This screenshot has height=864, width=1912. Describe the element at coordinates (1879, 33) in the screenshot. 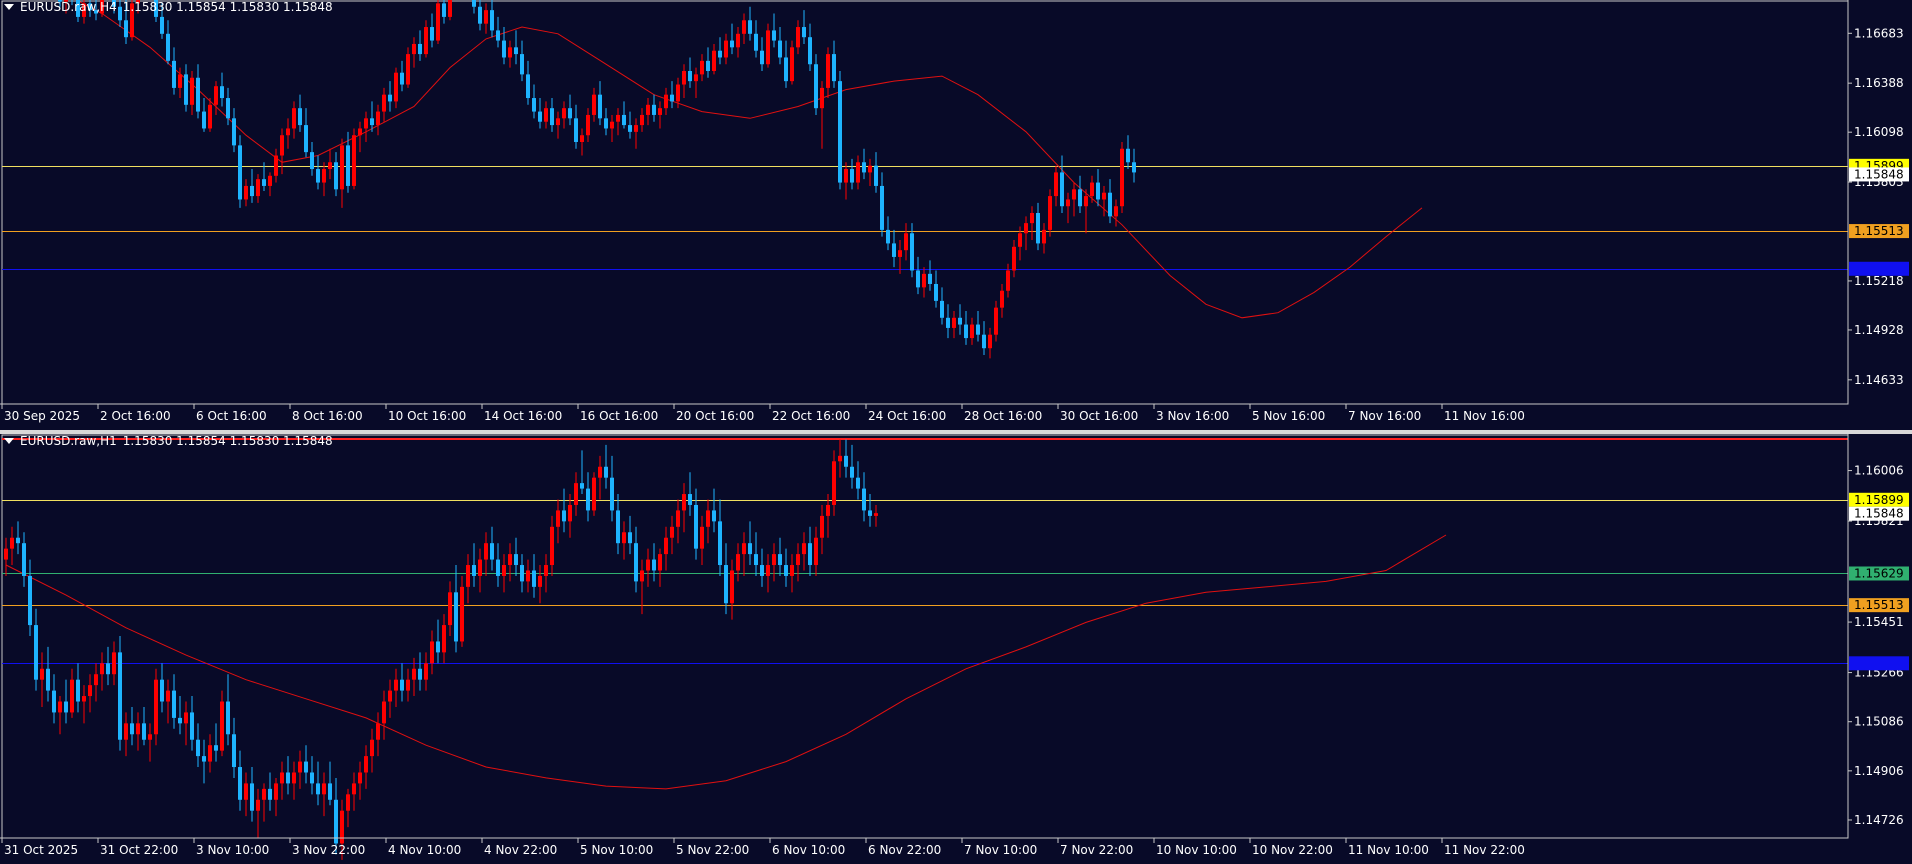

I see `h4-y-tick-label: 1.16683` at that location.